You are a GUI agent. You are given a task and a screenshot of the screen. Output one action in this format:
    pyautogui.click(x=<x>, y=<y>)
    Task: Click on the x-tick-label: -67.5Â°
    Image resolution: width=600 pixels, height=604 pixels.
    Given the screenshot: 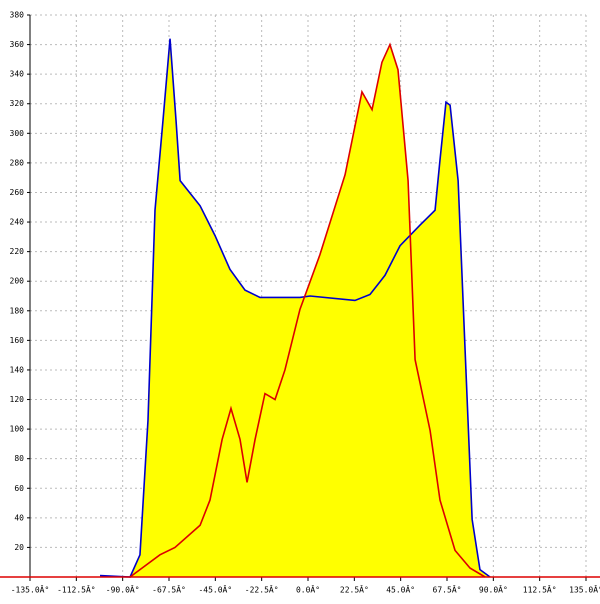 What is the action you would take?
    pyautogui.click(x=169, y=589)
    